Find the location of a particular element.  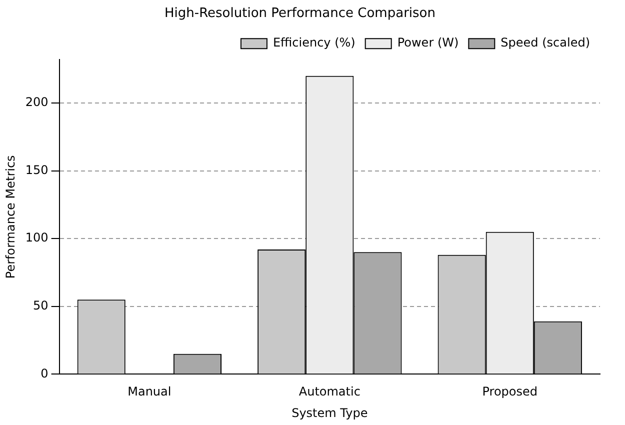

y-tick-label: 150 is located at coordinates (36, 169).